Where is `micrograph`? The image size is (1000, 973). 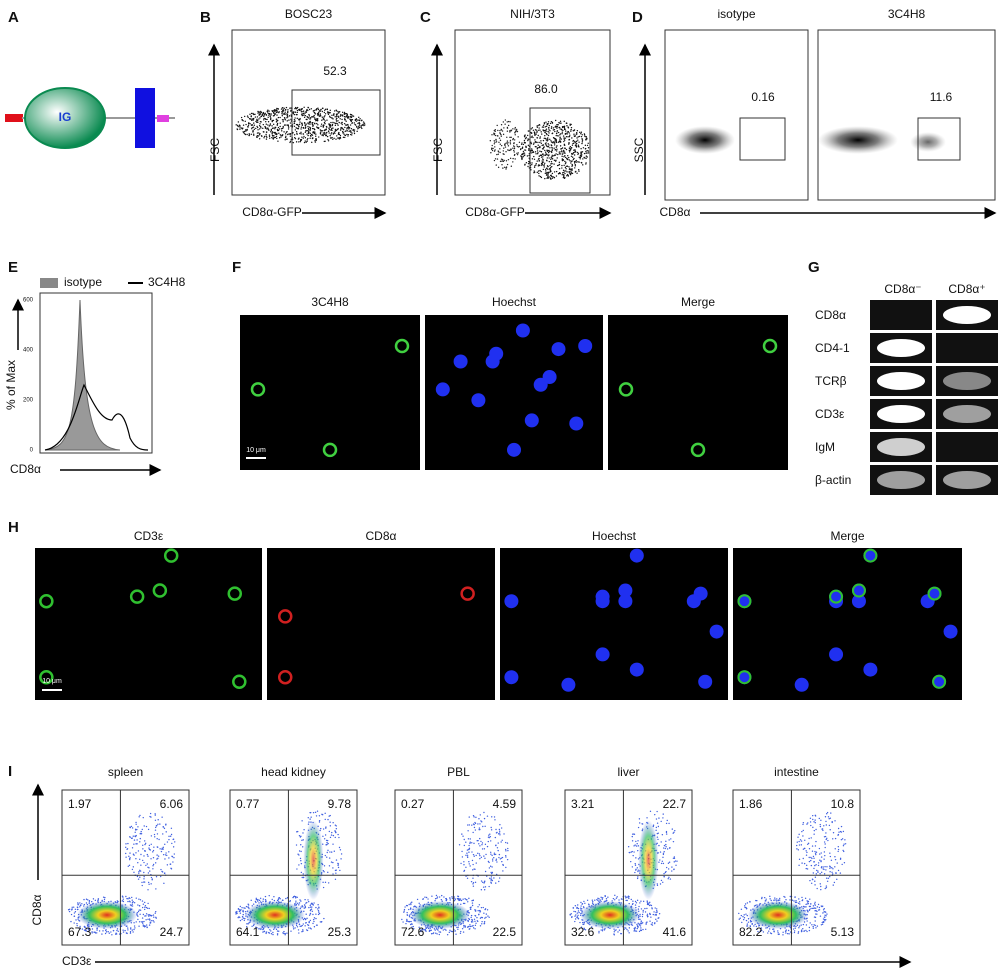
micrograph is located at coordinates (698, 392).